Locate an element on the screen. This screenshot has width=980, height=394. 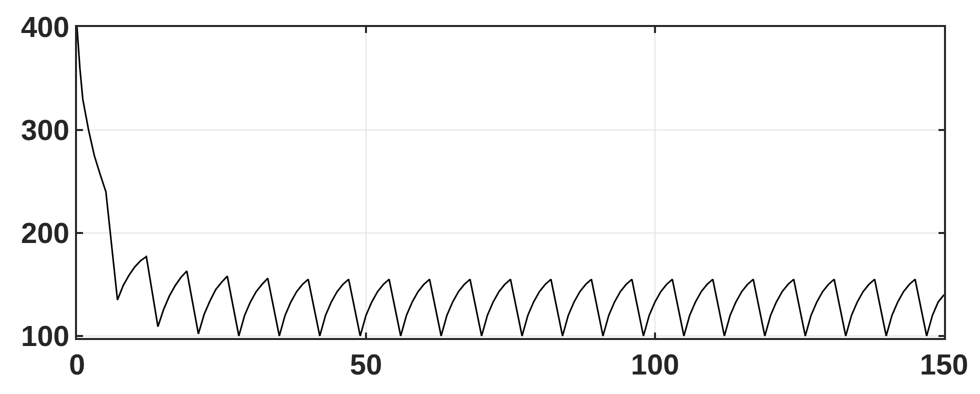
x-tick-label: 100 is located at coordinates (655, 366).